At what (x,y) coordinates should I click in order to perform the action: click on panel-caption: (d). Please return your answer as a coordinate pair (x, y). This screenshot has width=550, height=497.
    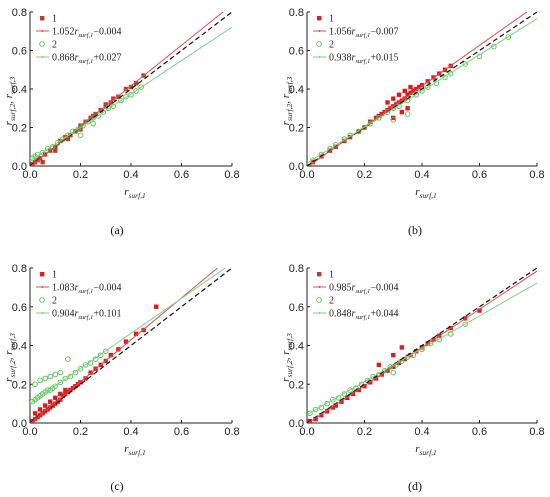
    Looking at the image, I should click on (415, 486).